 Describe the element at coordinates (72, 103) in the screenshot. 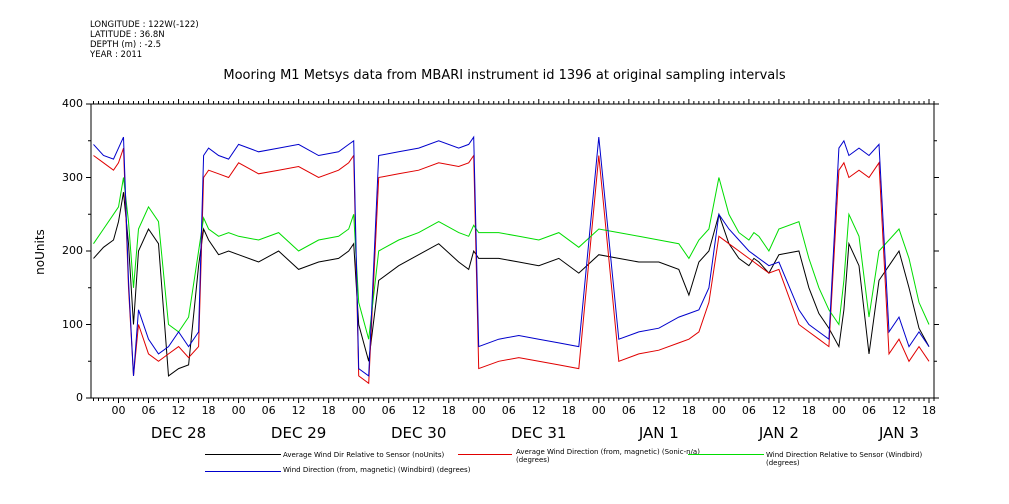

I see `y-tick-label: 400` at that location.